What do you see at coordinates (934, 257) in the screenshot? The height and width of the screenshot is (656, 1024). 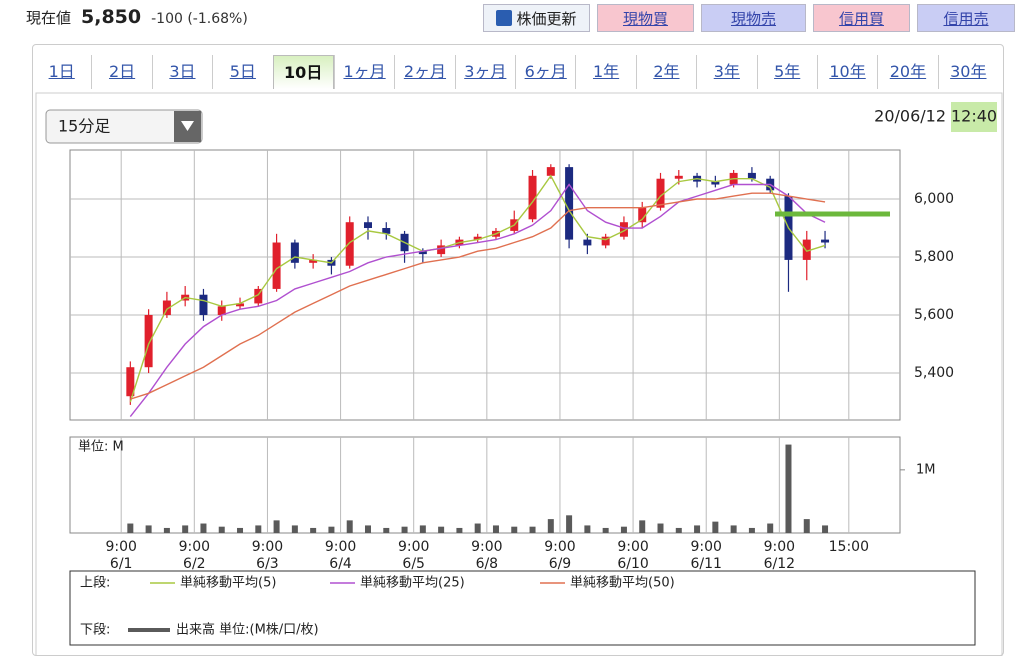 I see `y-tick-label: 5,800` at bounding box center [934, 257].